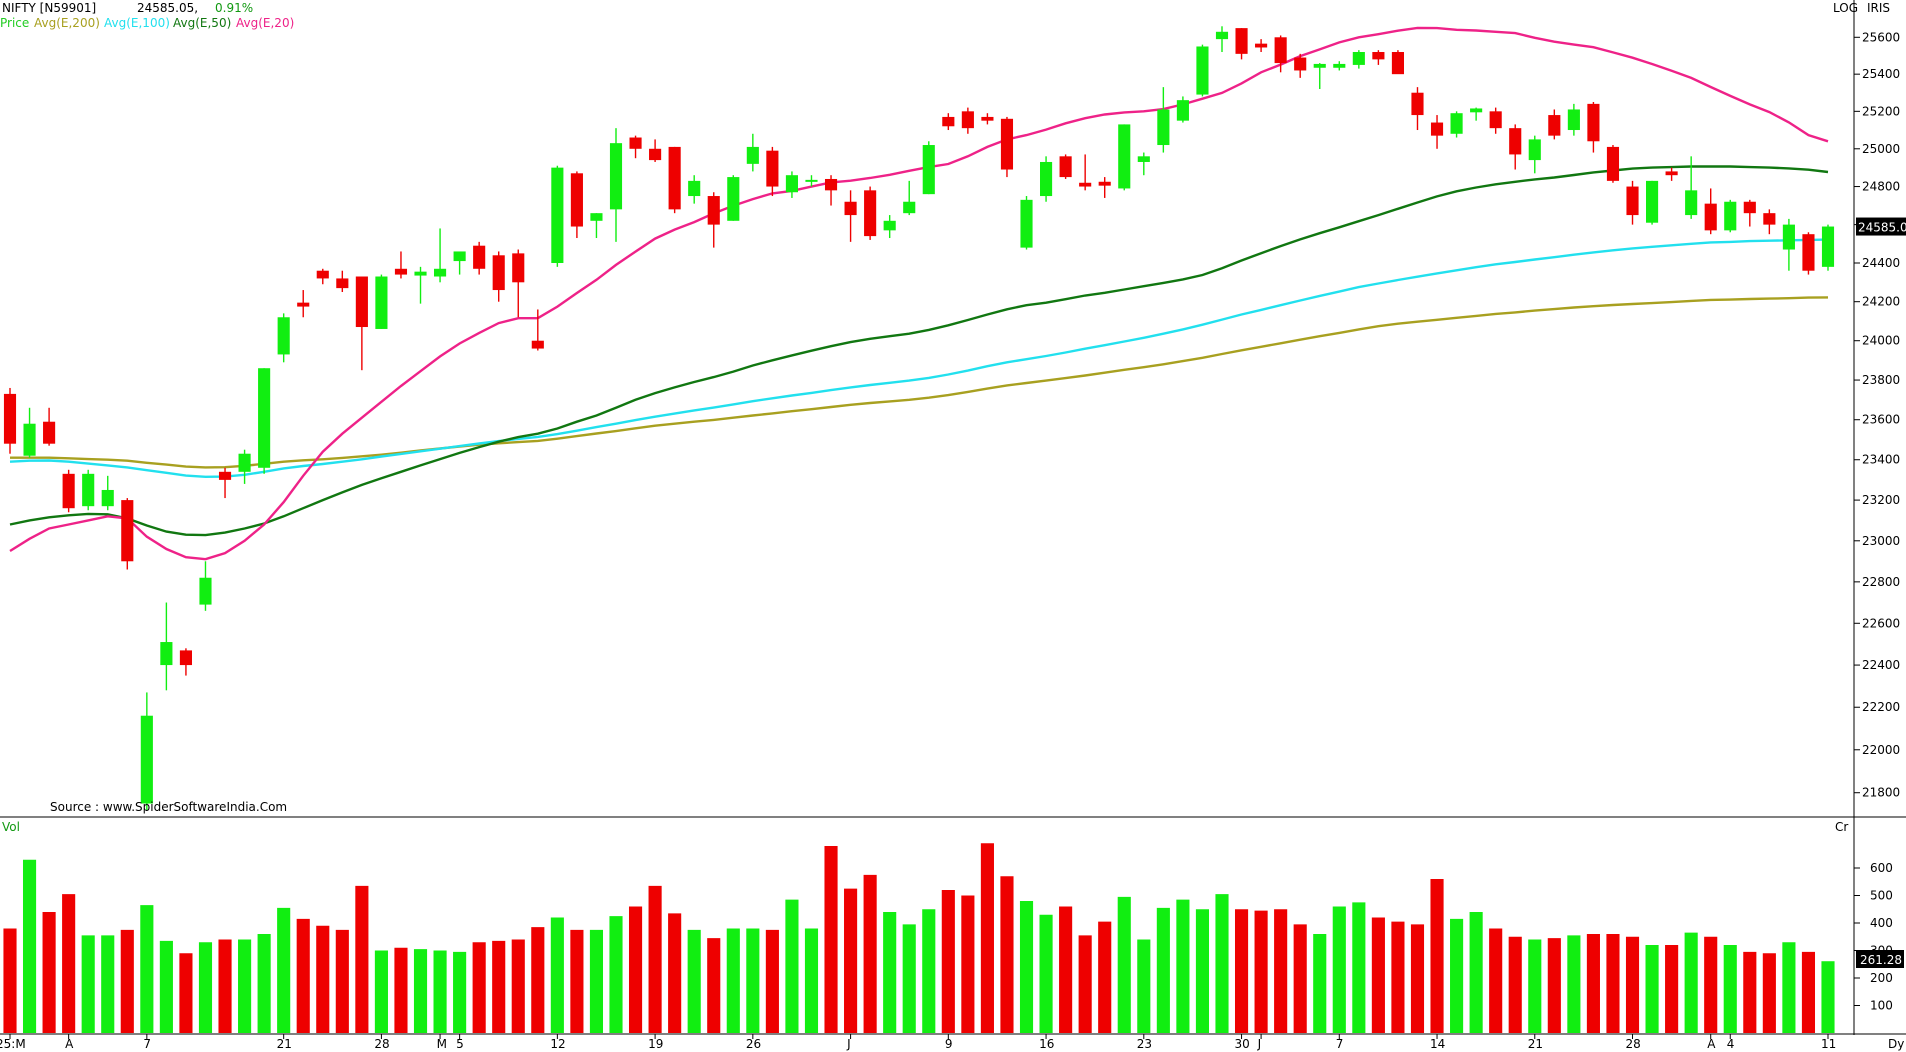 This screenshot has height=1052, width=1906. Describe the element at coordinates (442, 1044) in the screenshot. I see `time-tick-label: M` at that location.